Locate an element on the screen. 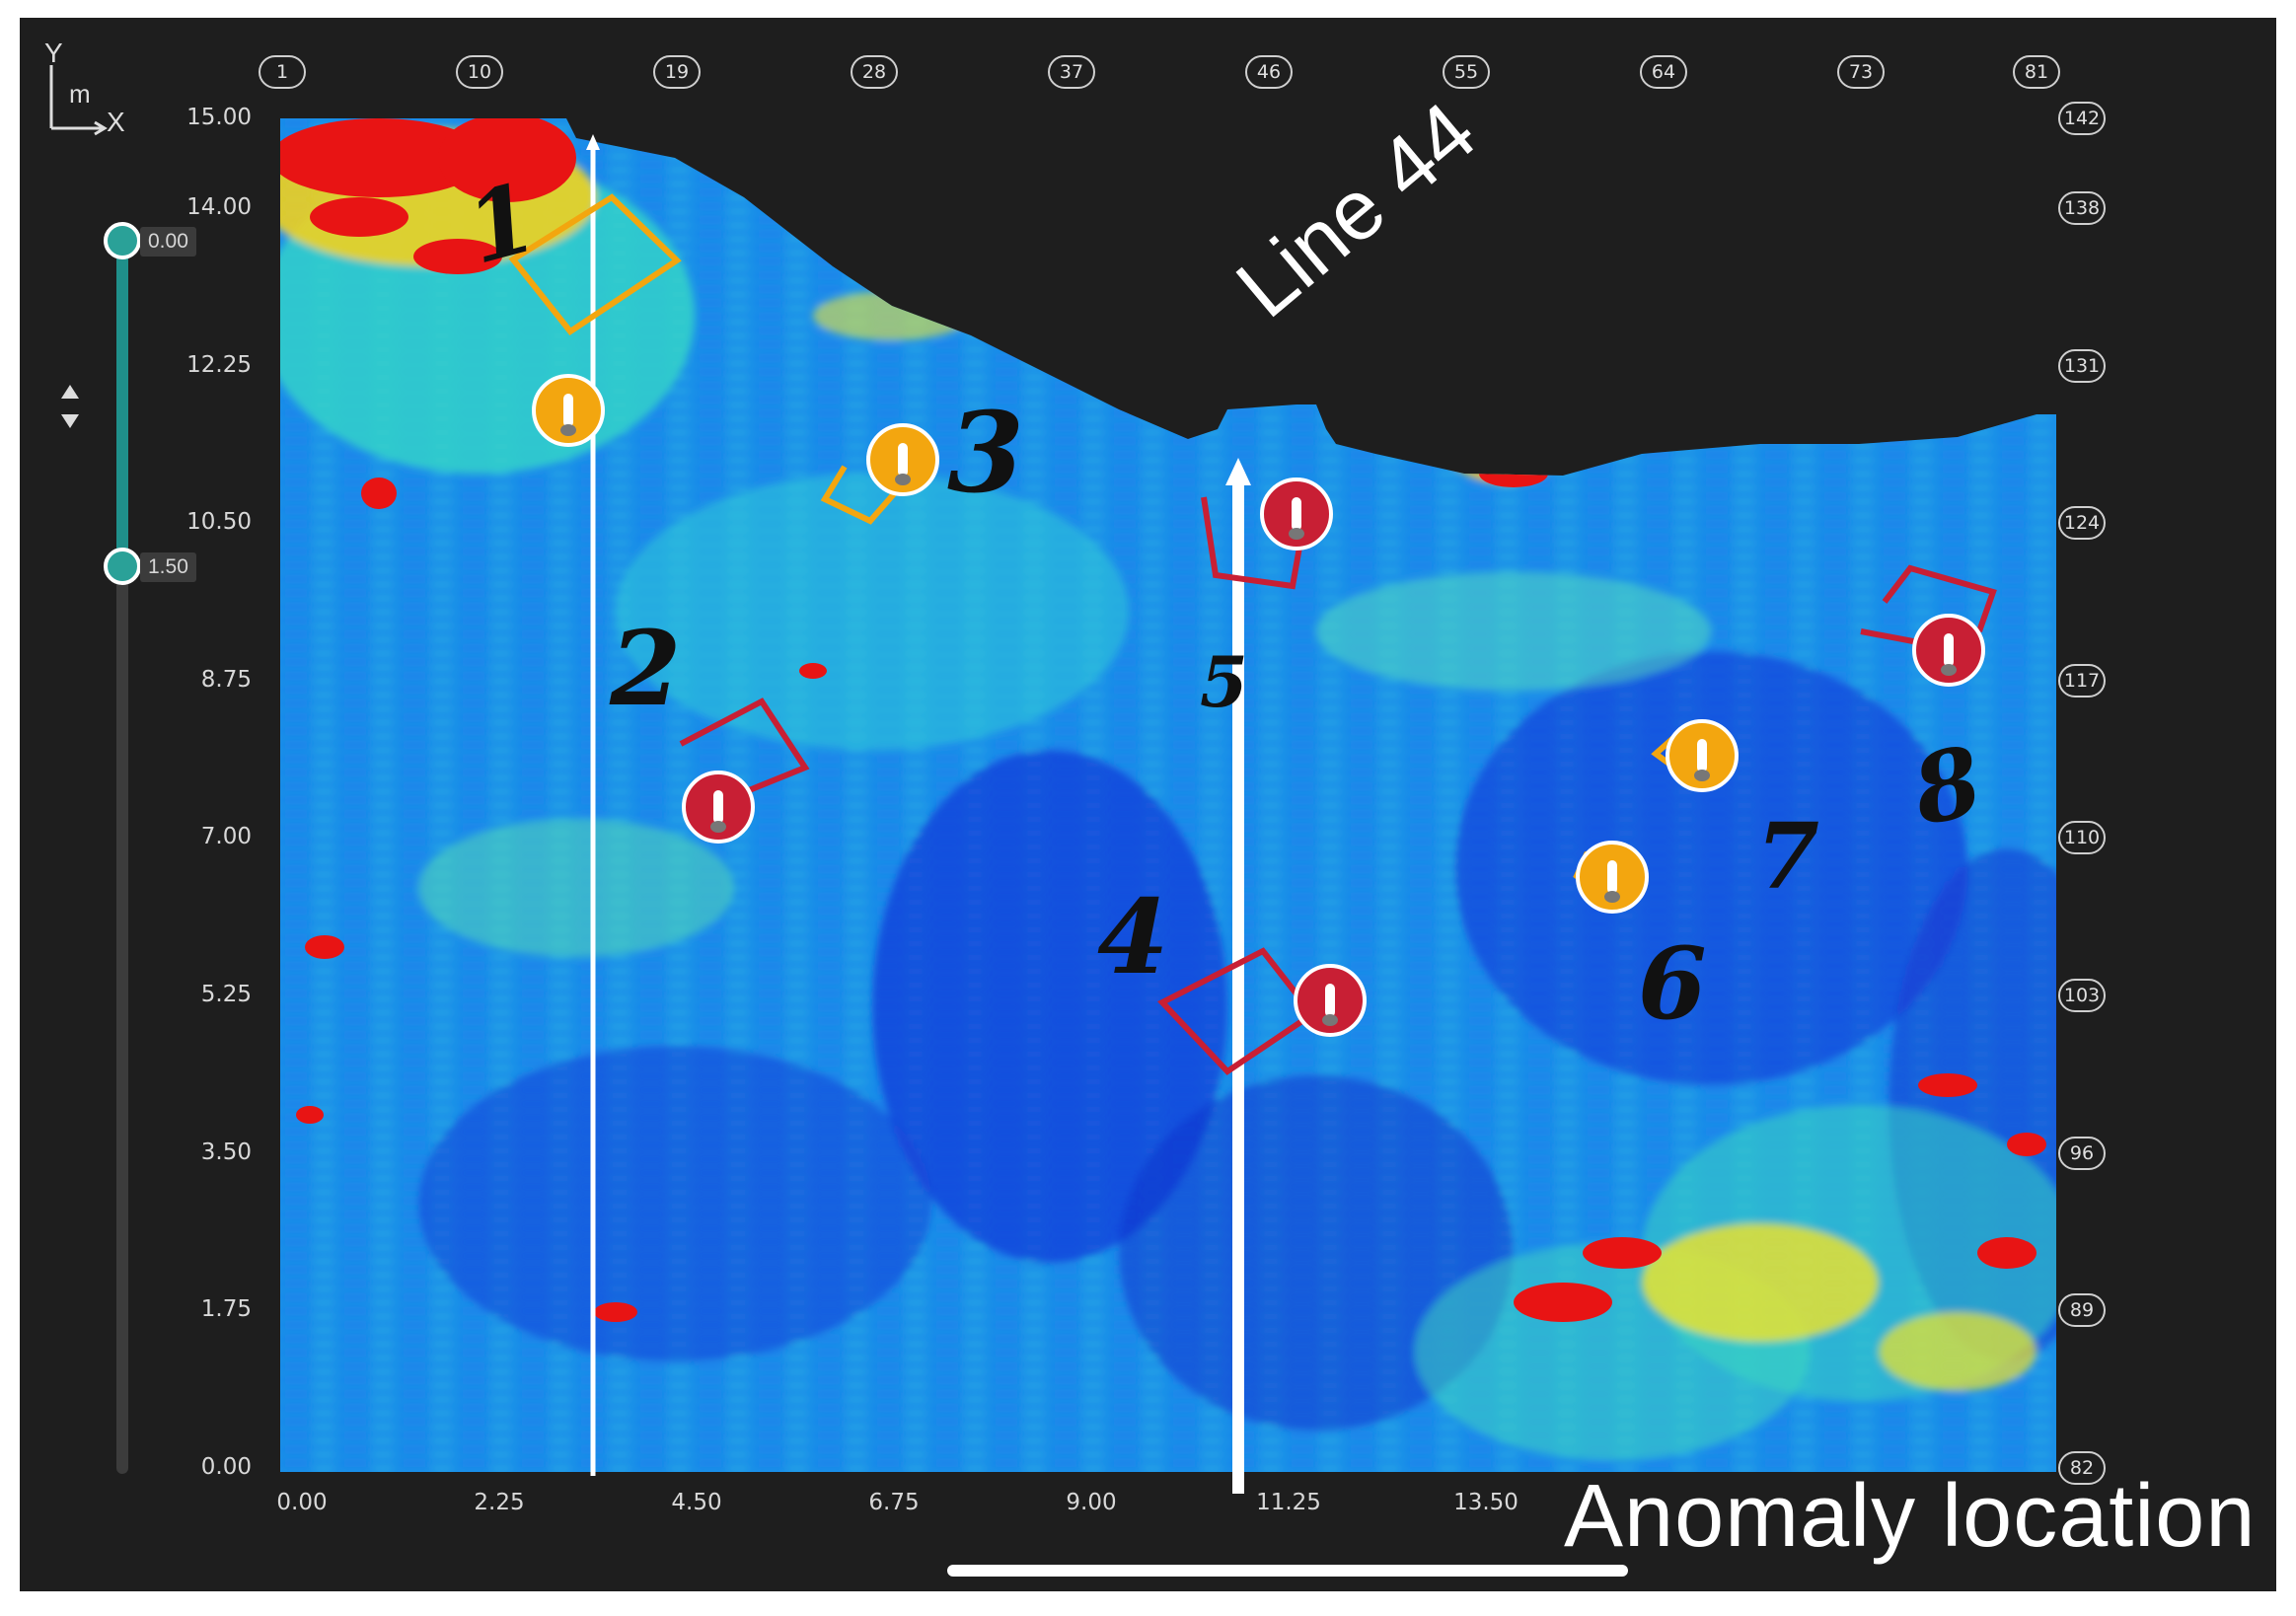 The height and width of the screenshot is (1616, 2296). line-number: 46 is located at coordinates (1269, 72).